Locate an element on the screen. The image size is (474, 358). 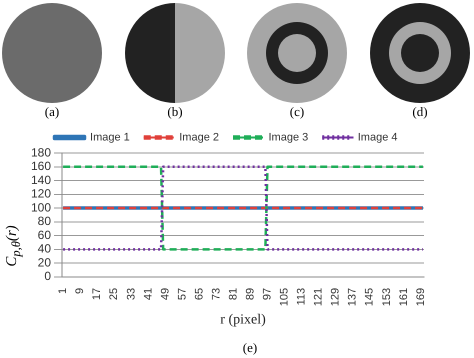
y-tick-label: 60 is located at coordinates (45, 235).